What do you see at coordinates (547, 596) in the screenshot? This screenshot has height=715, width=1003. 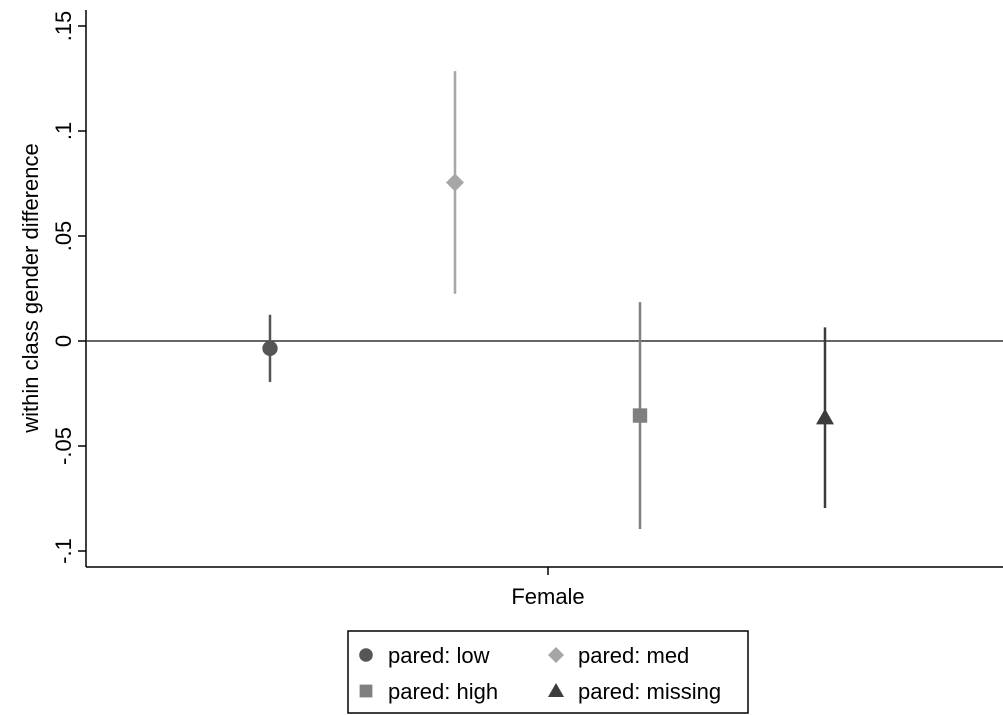 I see `x-axis-title: Female` at bounding box center [547, 596].